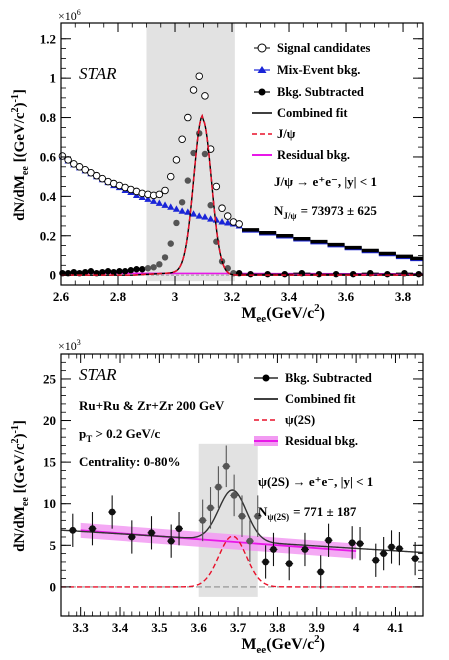 The height and width of the screenshot is (660, 449). What do you see at coordinates (199, 627) in the screenshot?
I see `x-tick-label: 3.6` at bounding box center [199, 627].